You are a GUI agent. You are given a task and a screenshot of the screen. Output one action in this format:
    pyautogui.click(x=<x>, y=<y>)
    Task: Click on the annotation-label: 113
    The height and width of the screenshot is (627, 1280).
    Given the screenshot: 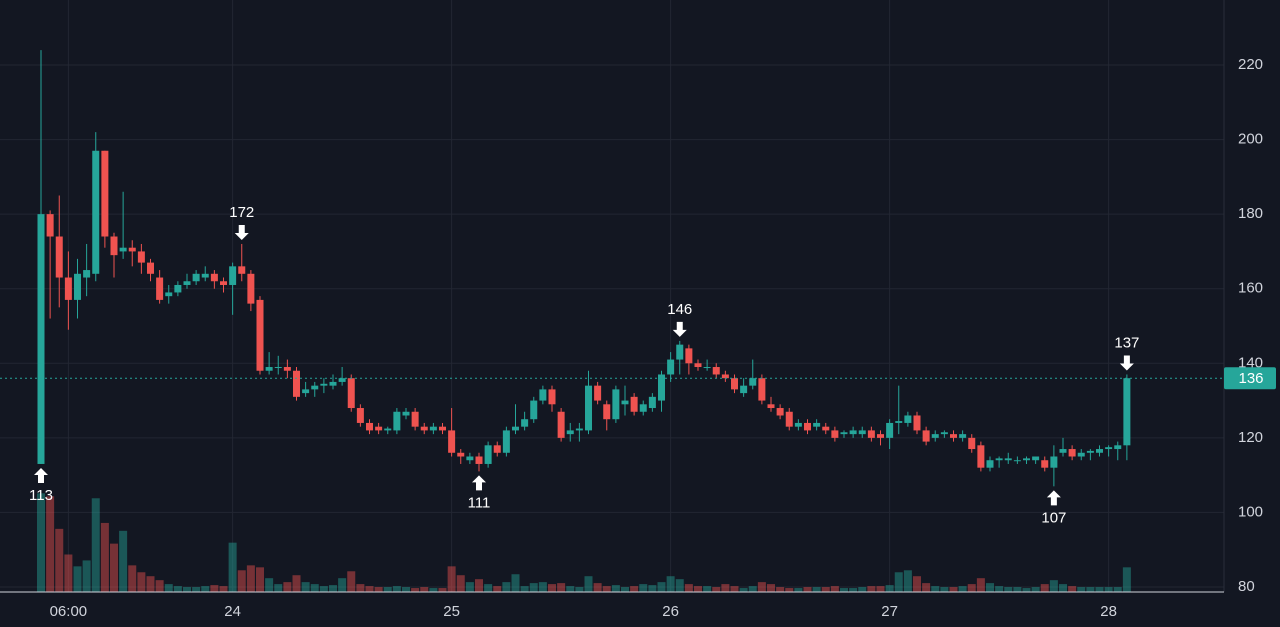 What is the action you would take?
    pyautogui.click(x=41, y=495)
    